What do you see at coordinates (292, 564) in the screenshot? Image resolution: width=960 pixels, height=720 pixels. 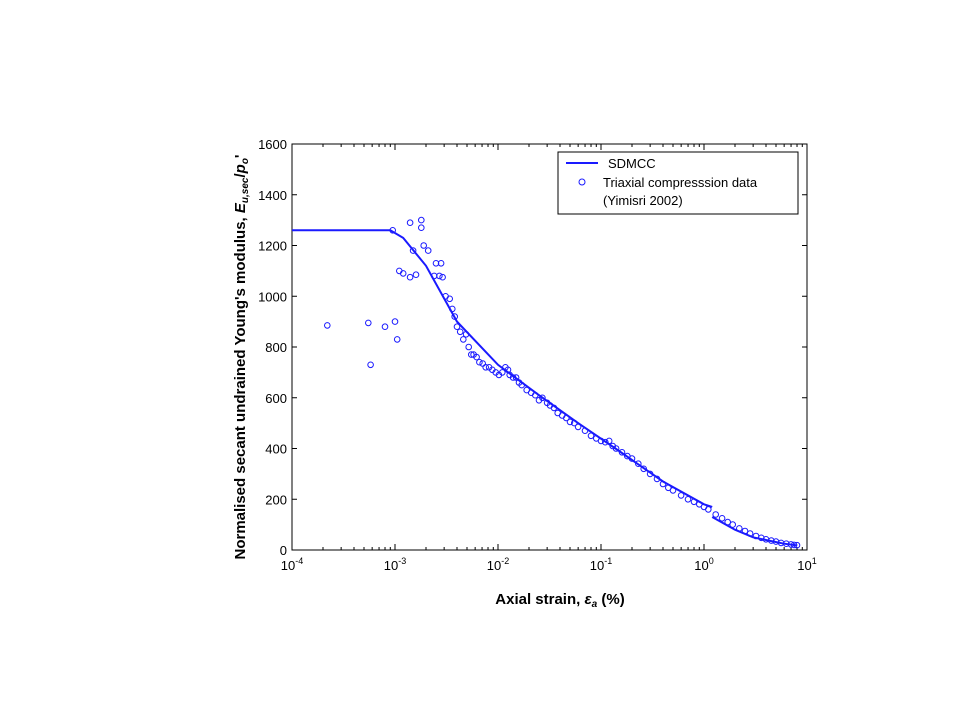 I see `x-tick-label: 10⁻⁴` at bounding box center [292, 564].